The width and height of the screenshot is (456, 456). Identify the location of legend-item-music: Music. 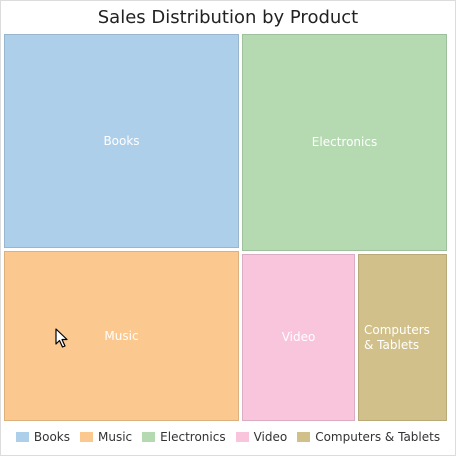
(106, 437).